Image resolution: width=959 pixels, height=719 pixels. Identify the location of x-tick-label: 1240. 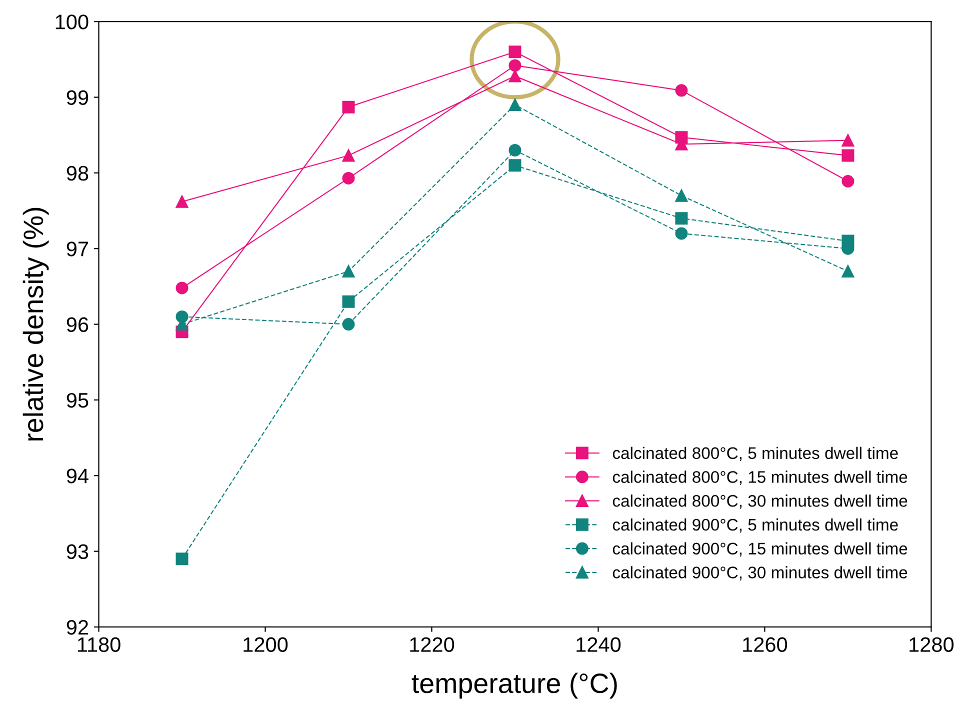
(598, 644).